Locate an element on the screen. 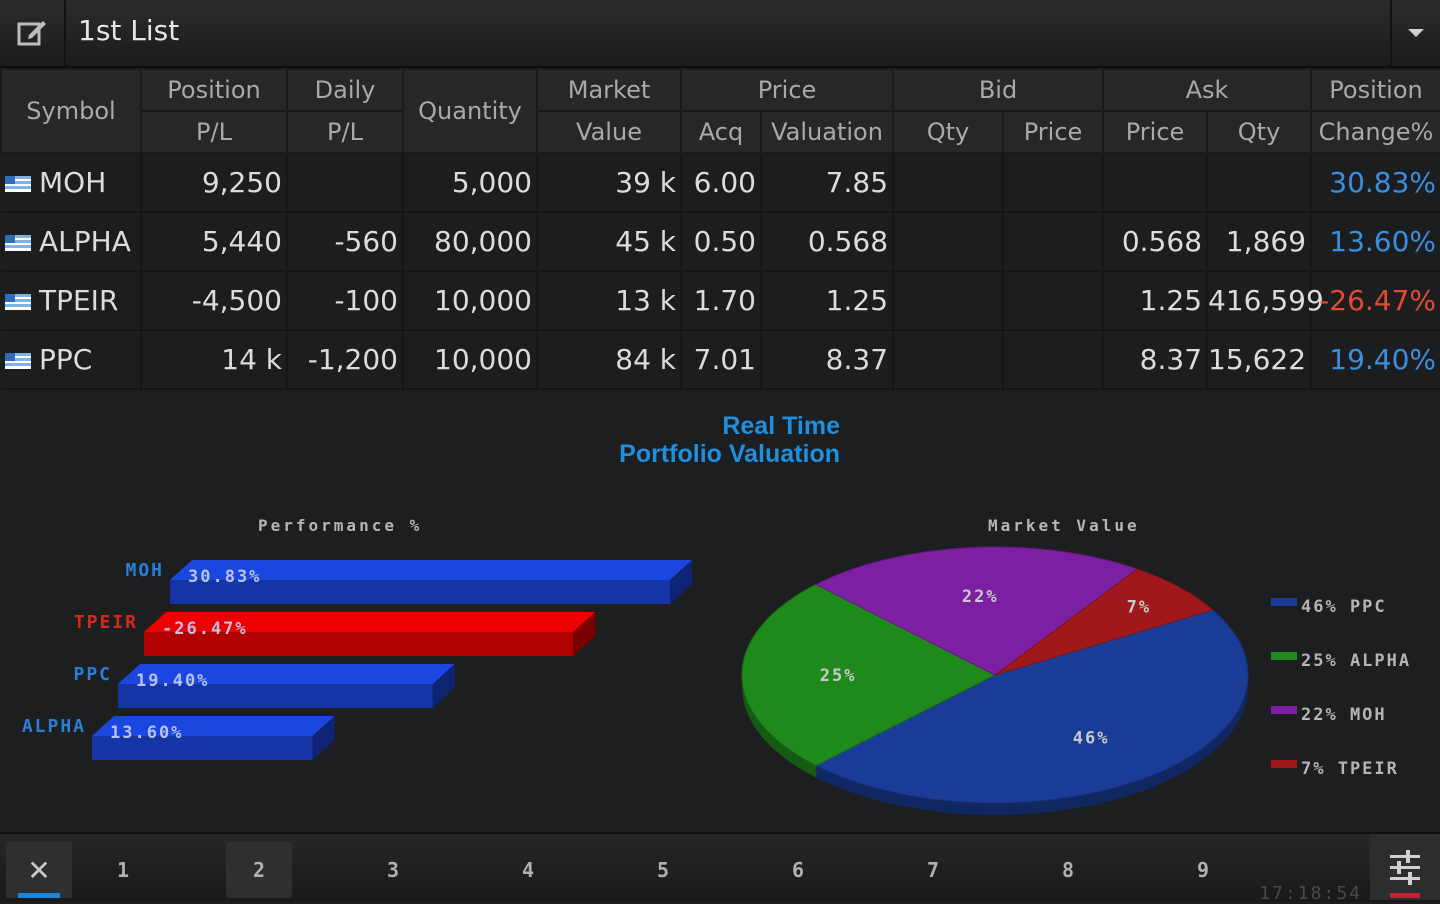 The height and width of the screenshot is (904, 1440). change-cell: 19.40% is located at coordinates (1375, 360).